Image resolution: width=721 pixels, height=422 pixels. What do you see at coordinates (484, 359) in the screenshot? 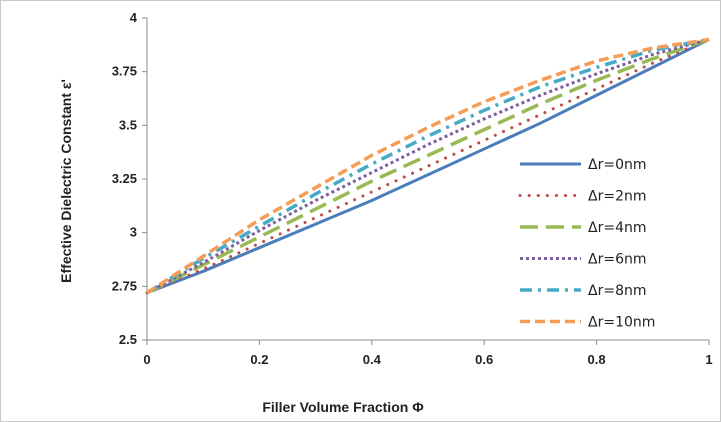
I see `x-tick-label: 0.6` at bounding box center [484, 359].